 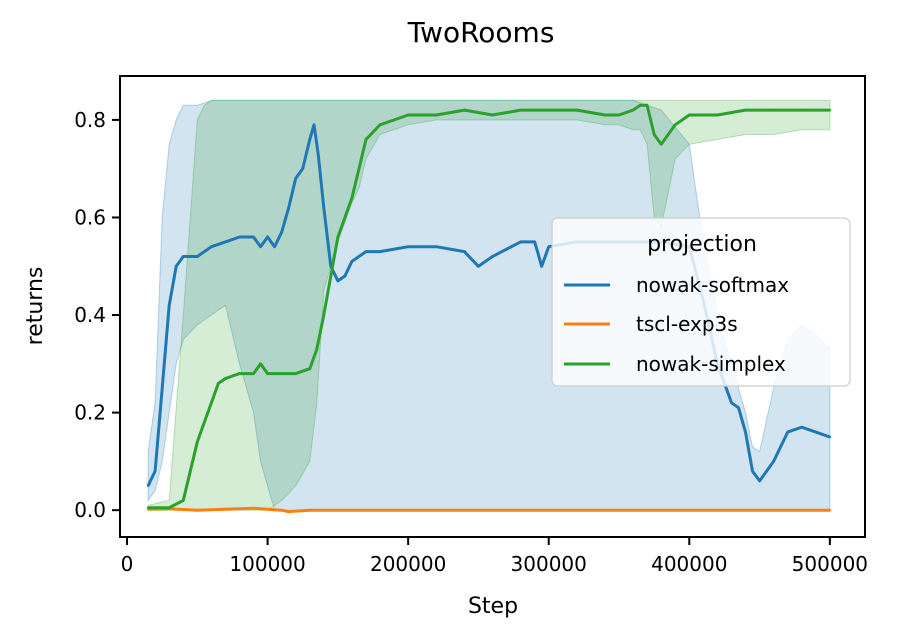 I want to click on y-axis-label: returns, so click(x=35, y=306).